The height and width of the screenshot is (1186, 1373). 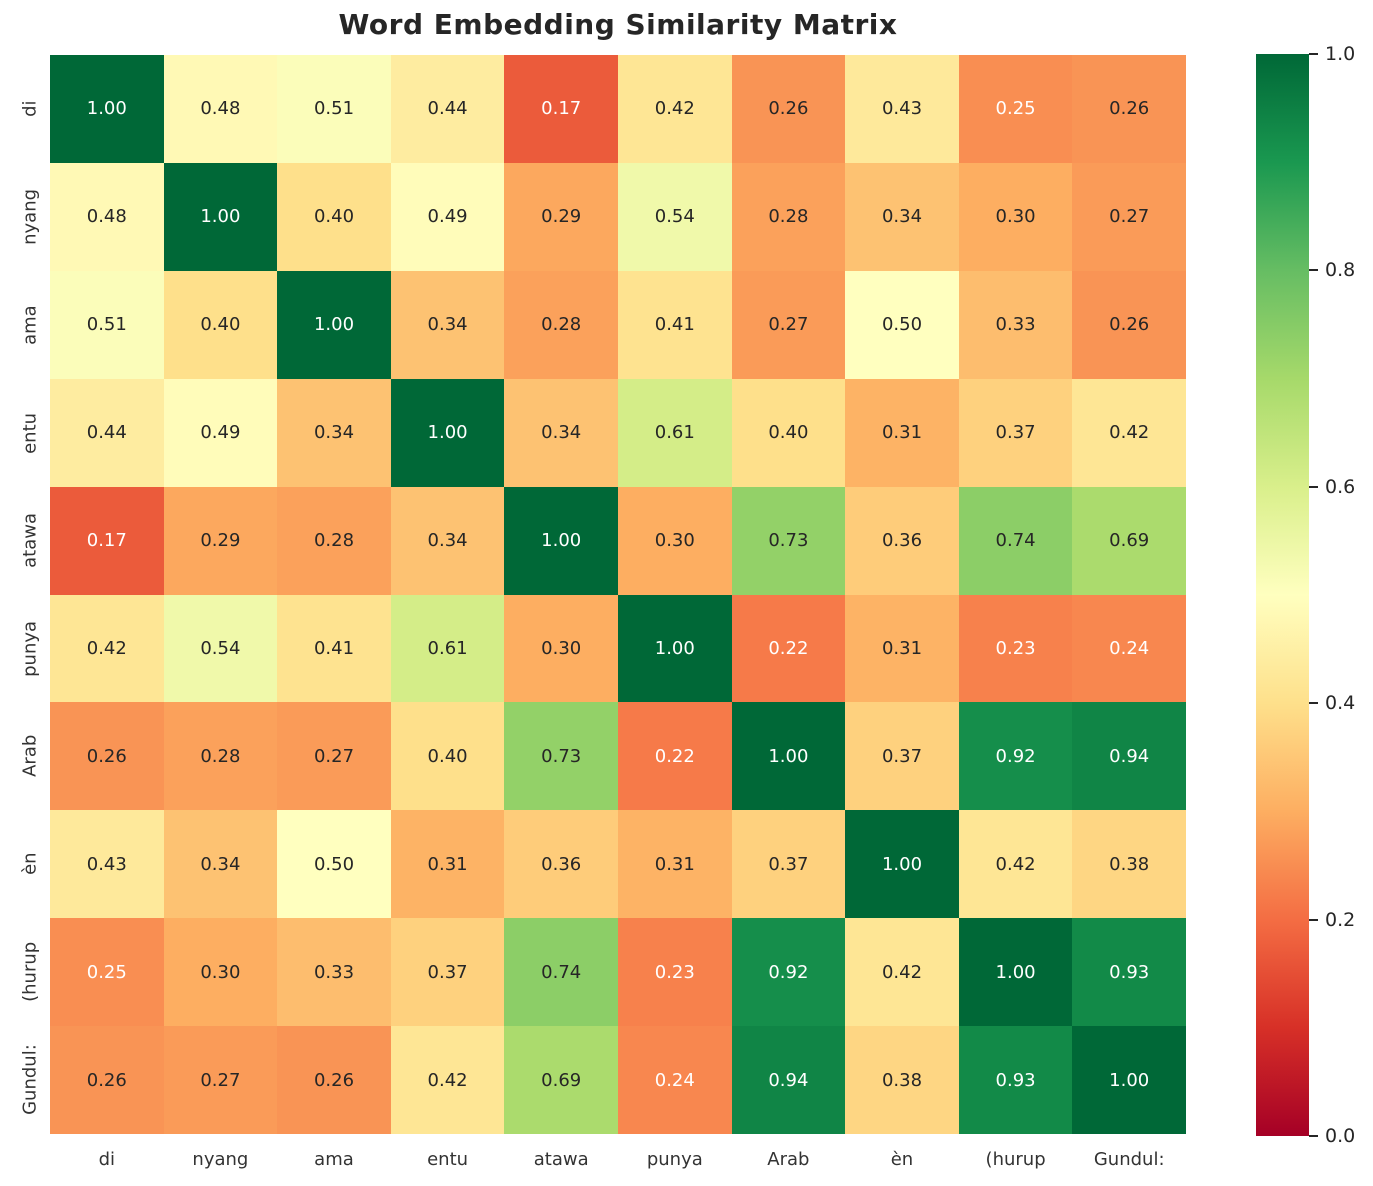 I want to click on cell-value: 0.25, so click(x=106, y=972).